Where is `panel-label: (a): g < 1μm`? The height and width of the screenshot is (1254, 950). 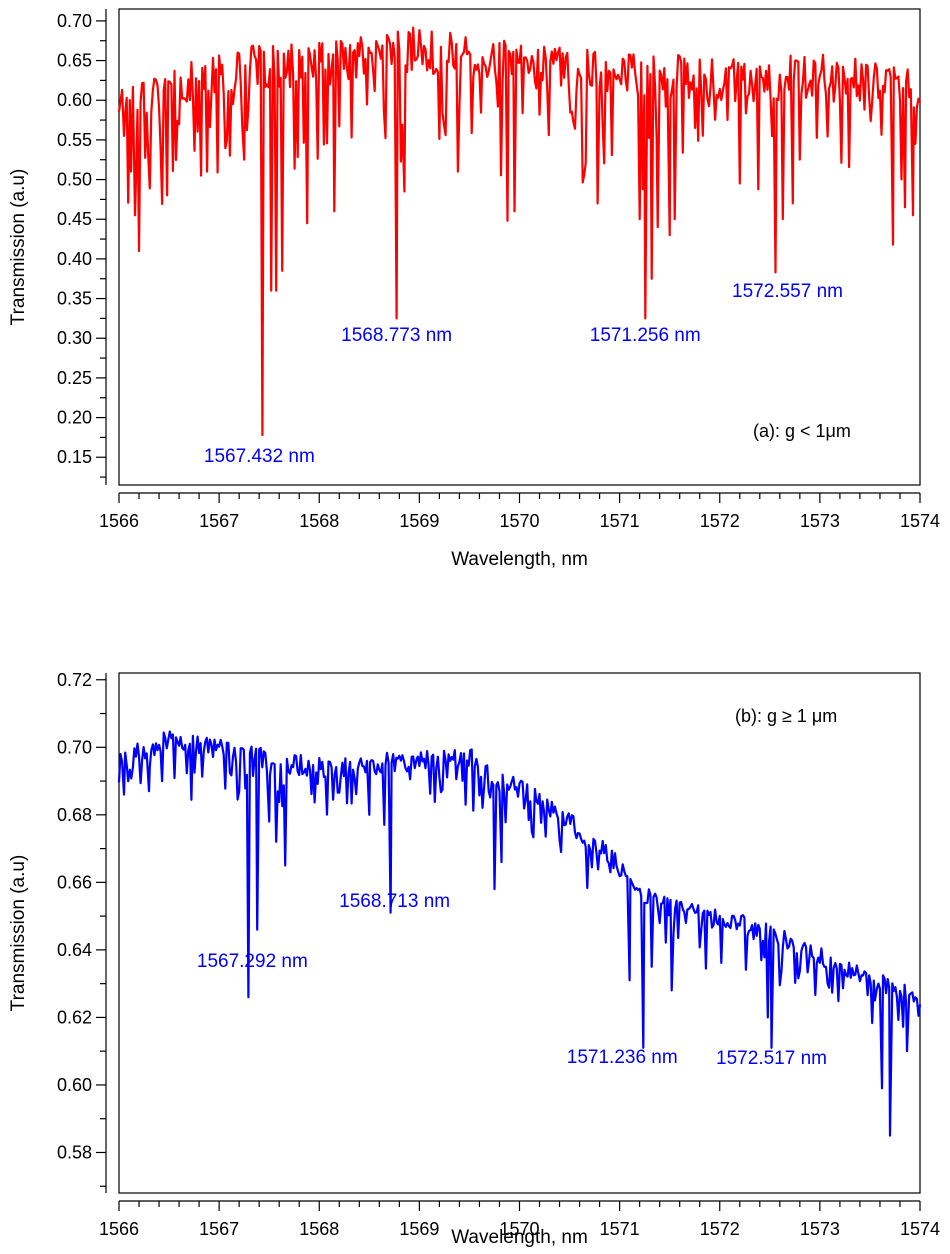 panel-label: (a): g < 1μm is located at coordinates (802, 431).